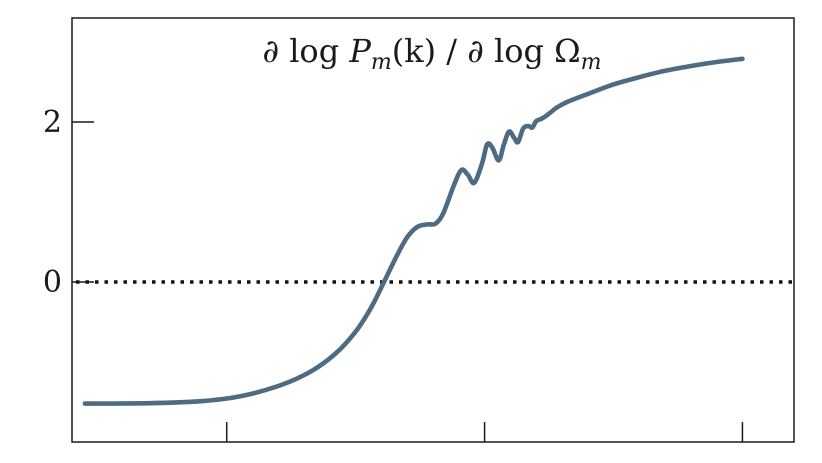  I want to click on y-tick-label-1: 2, so click(52, 122).